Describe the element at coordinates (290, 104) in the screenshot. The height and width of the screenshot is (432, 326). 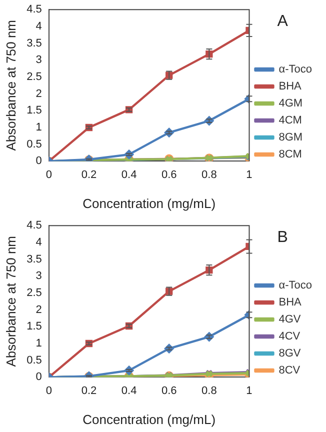
I see `legend-label: 4GM` at that location.